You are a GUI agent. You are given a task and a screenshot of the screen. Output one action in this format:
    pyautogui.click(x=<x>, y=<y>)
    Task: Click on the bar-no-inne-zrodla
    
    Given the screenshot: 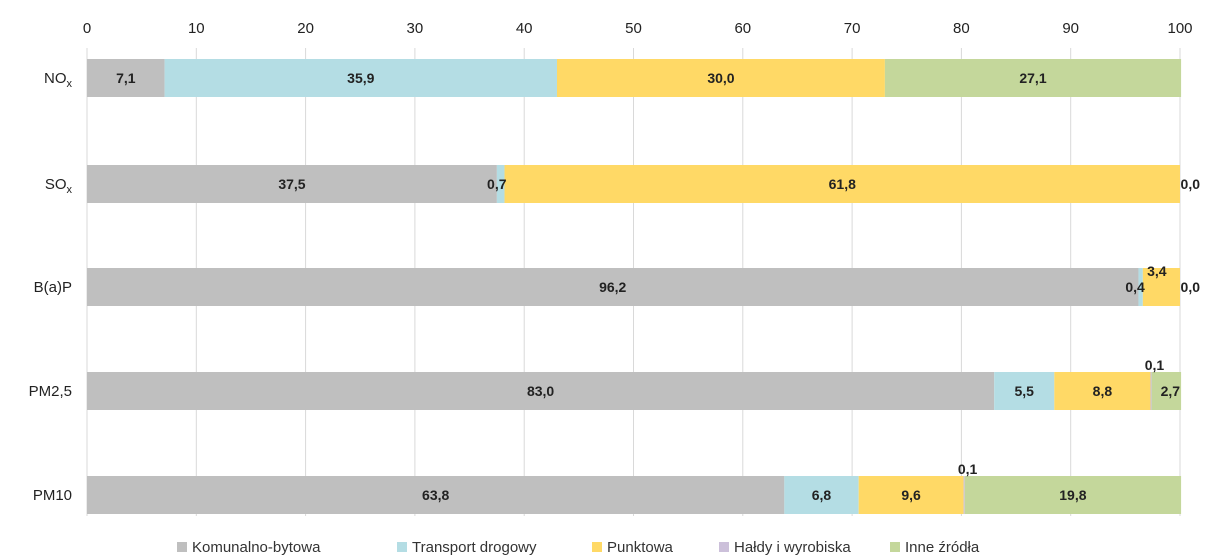 What is the action you would take?
    pyautogui.click(x=1033, y=78)
    